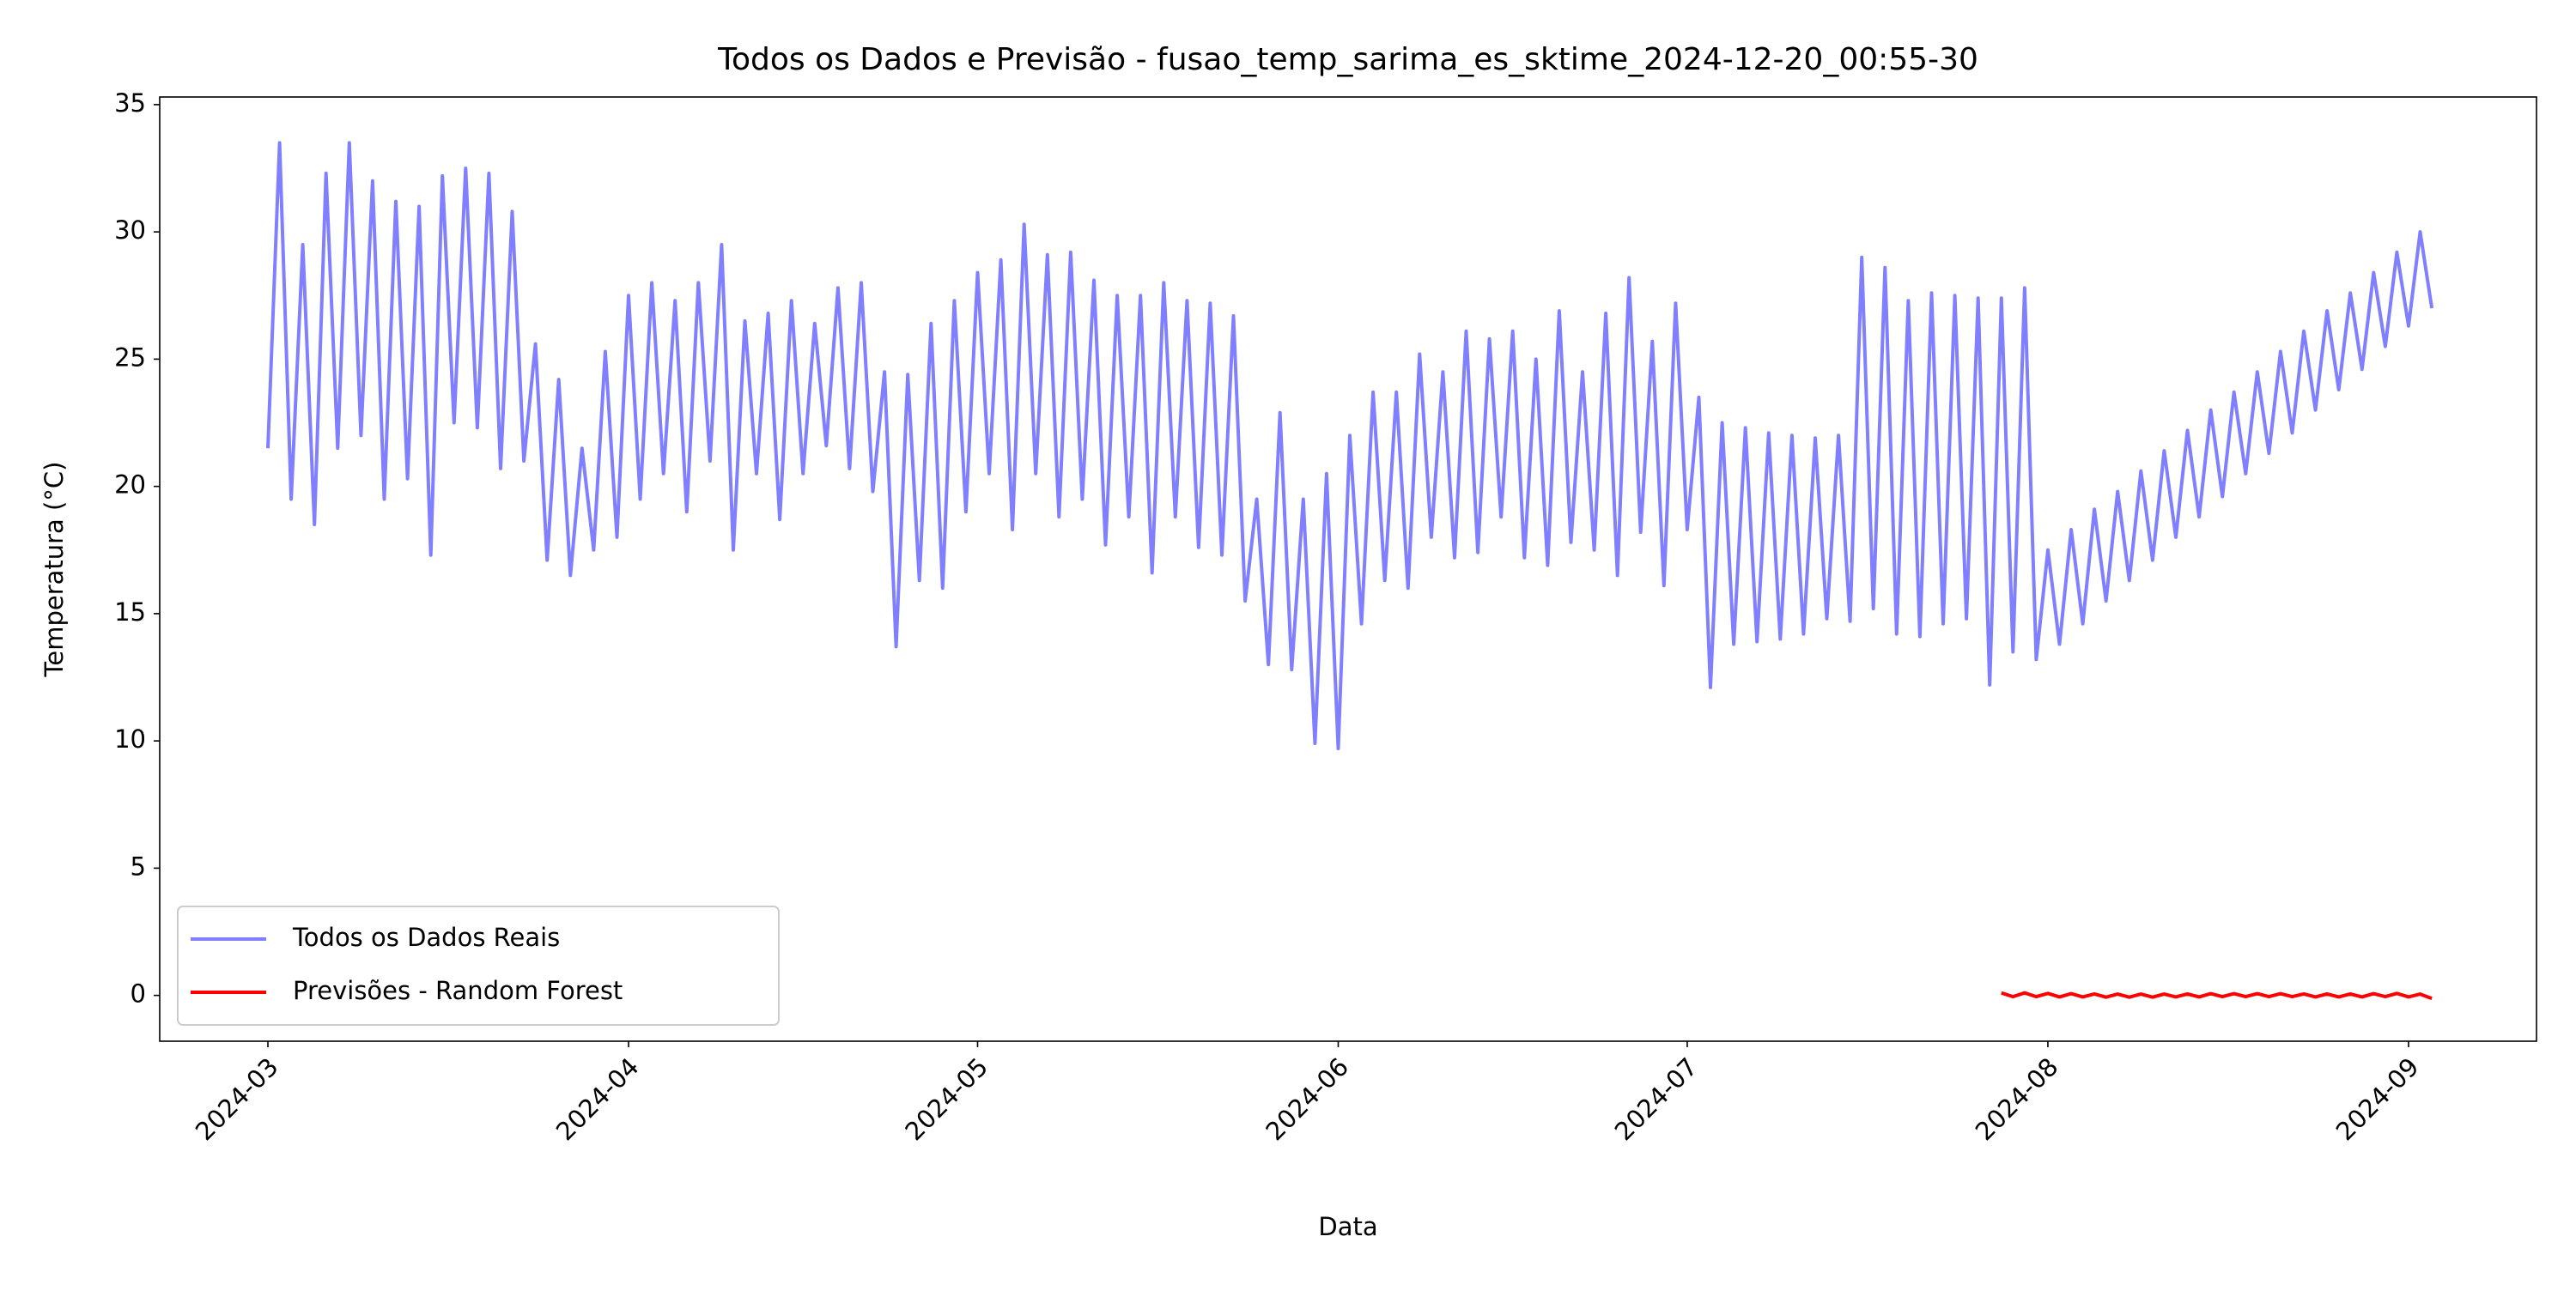  I want to click on x-axis-label: Data, so click(1347, 1226).